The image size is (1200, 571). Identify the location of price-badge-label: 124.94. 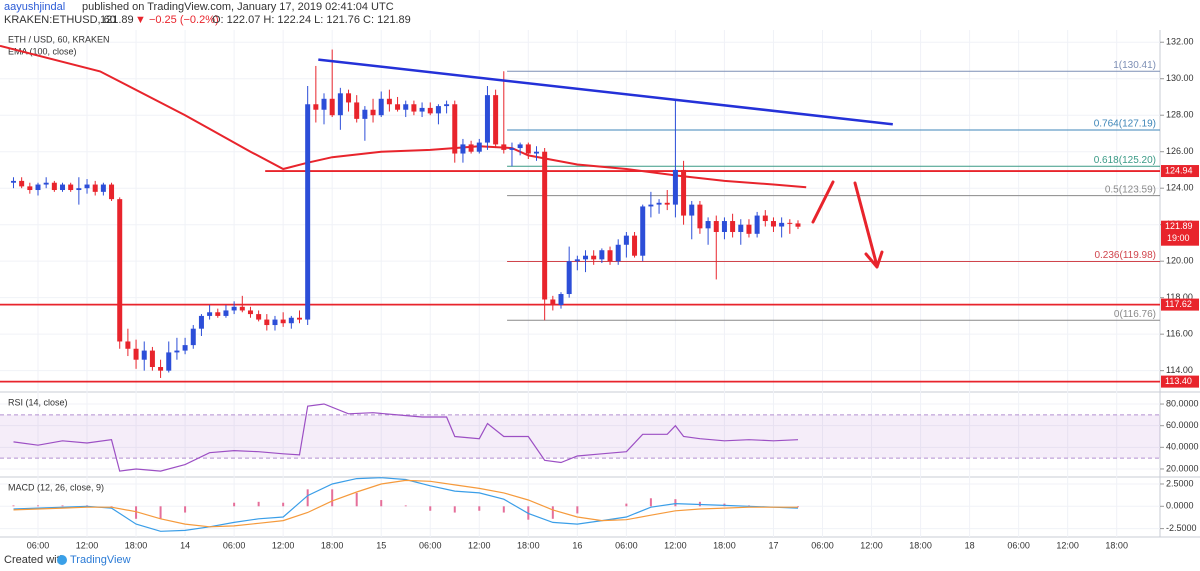
(1179, 170).